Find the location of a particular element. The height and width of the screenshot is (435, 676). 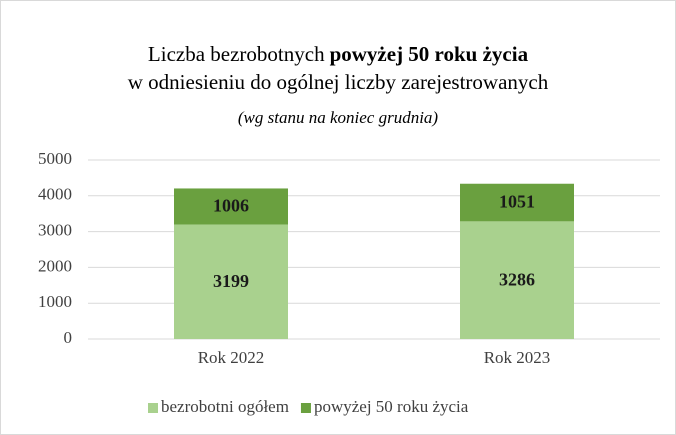

data-label: 1051 is located at coordinates (517, 202).